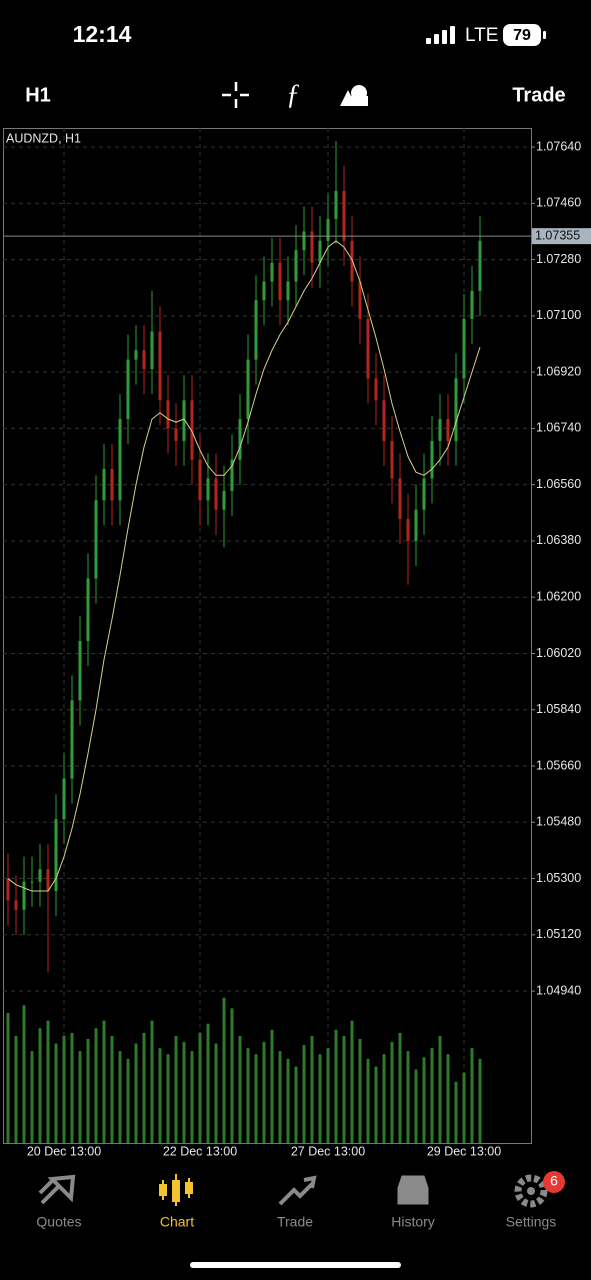 The image size is (591, 1280). I want to click on y-tick-label: 1.04940, so click(558, 990).